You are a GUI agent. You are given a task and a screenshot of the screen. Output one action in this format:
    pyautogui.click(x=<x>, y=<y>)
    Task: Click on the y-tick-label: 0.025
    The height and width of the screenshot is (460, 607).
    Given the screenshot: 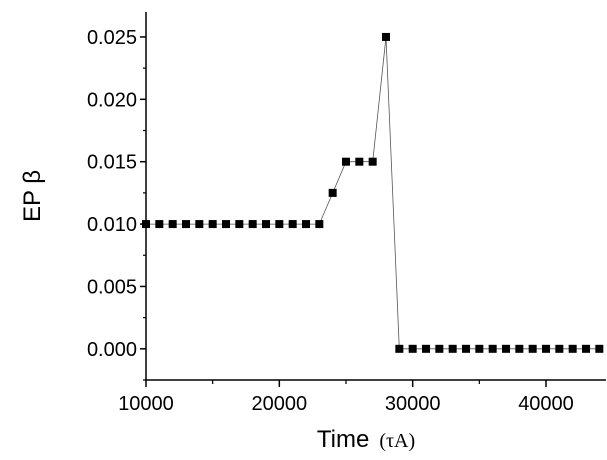 What is the action you would take?
    pyautogui.click(x=112, y=38)
    